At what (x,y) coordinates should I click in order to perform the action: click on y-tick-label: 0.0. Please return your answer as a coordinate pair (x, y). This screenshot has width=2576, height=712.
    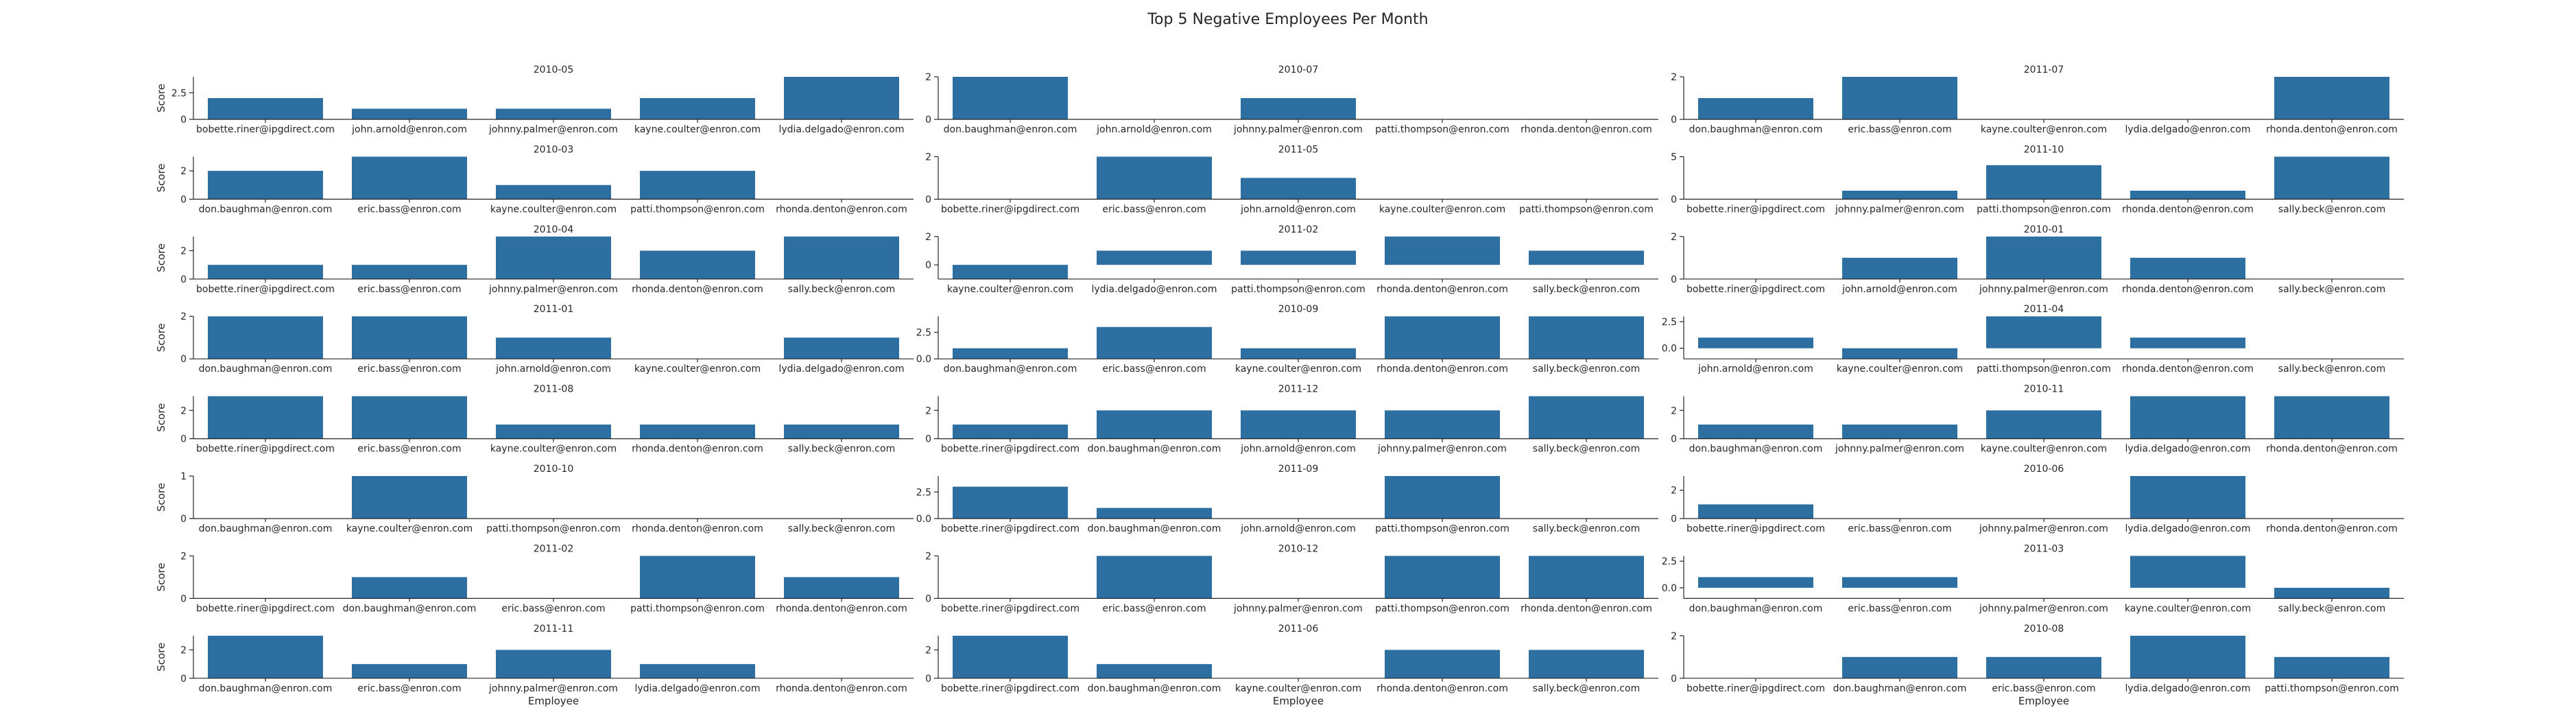
    Looking at the image, I should click on (923, 359).